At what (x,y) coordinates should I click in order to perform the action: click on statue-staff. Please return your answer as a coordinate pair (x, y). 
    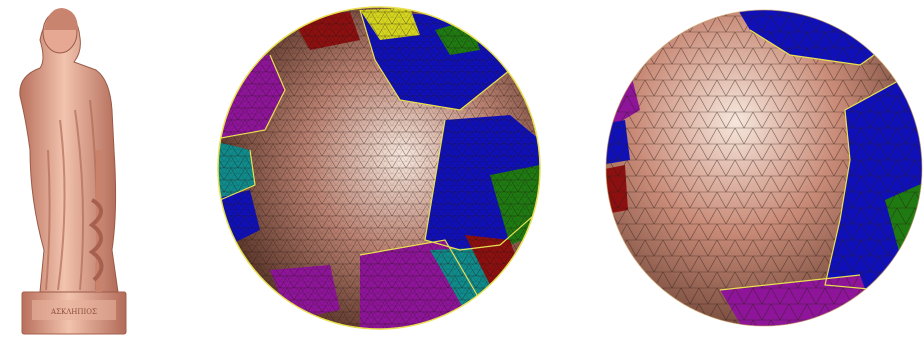
    Looking at the image, I should click on (99, 221).